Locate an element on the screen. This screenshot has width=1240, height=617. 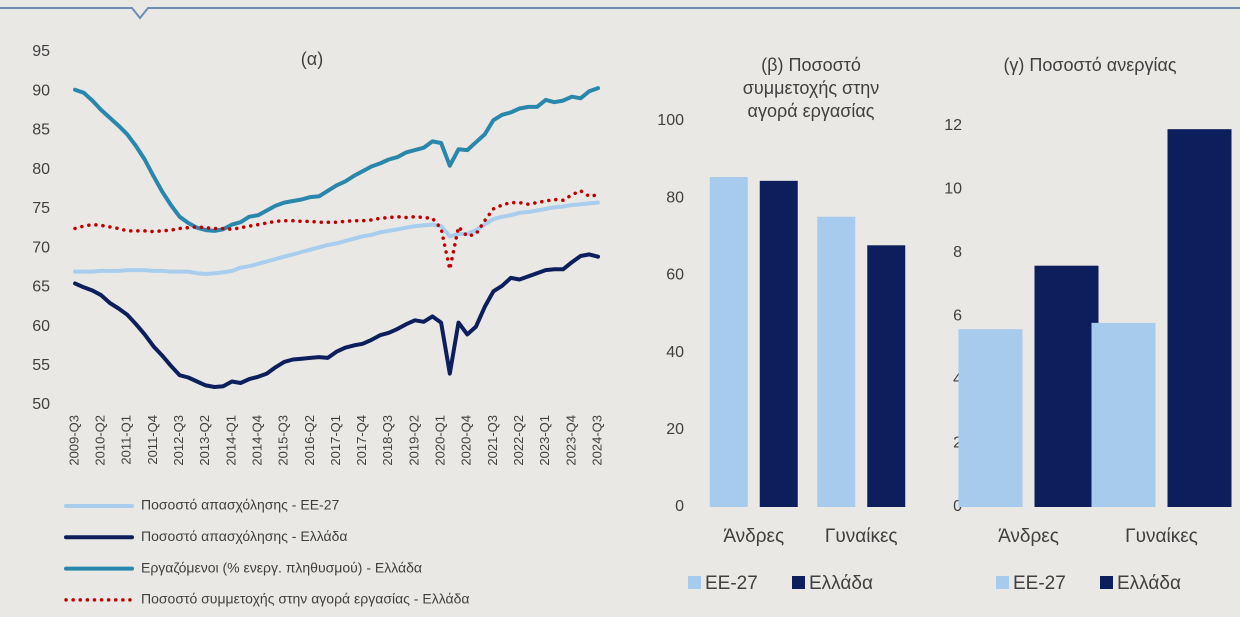
y-tick-label: 65 is located at coordinates (41, 287).